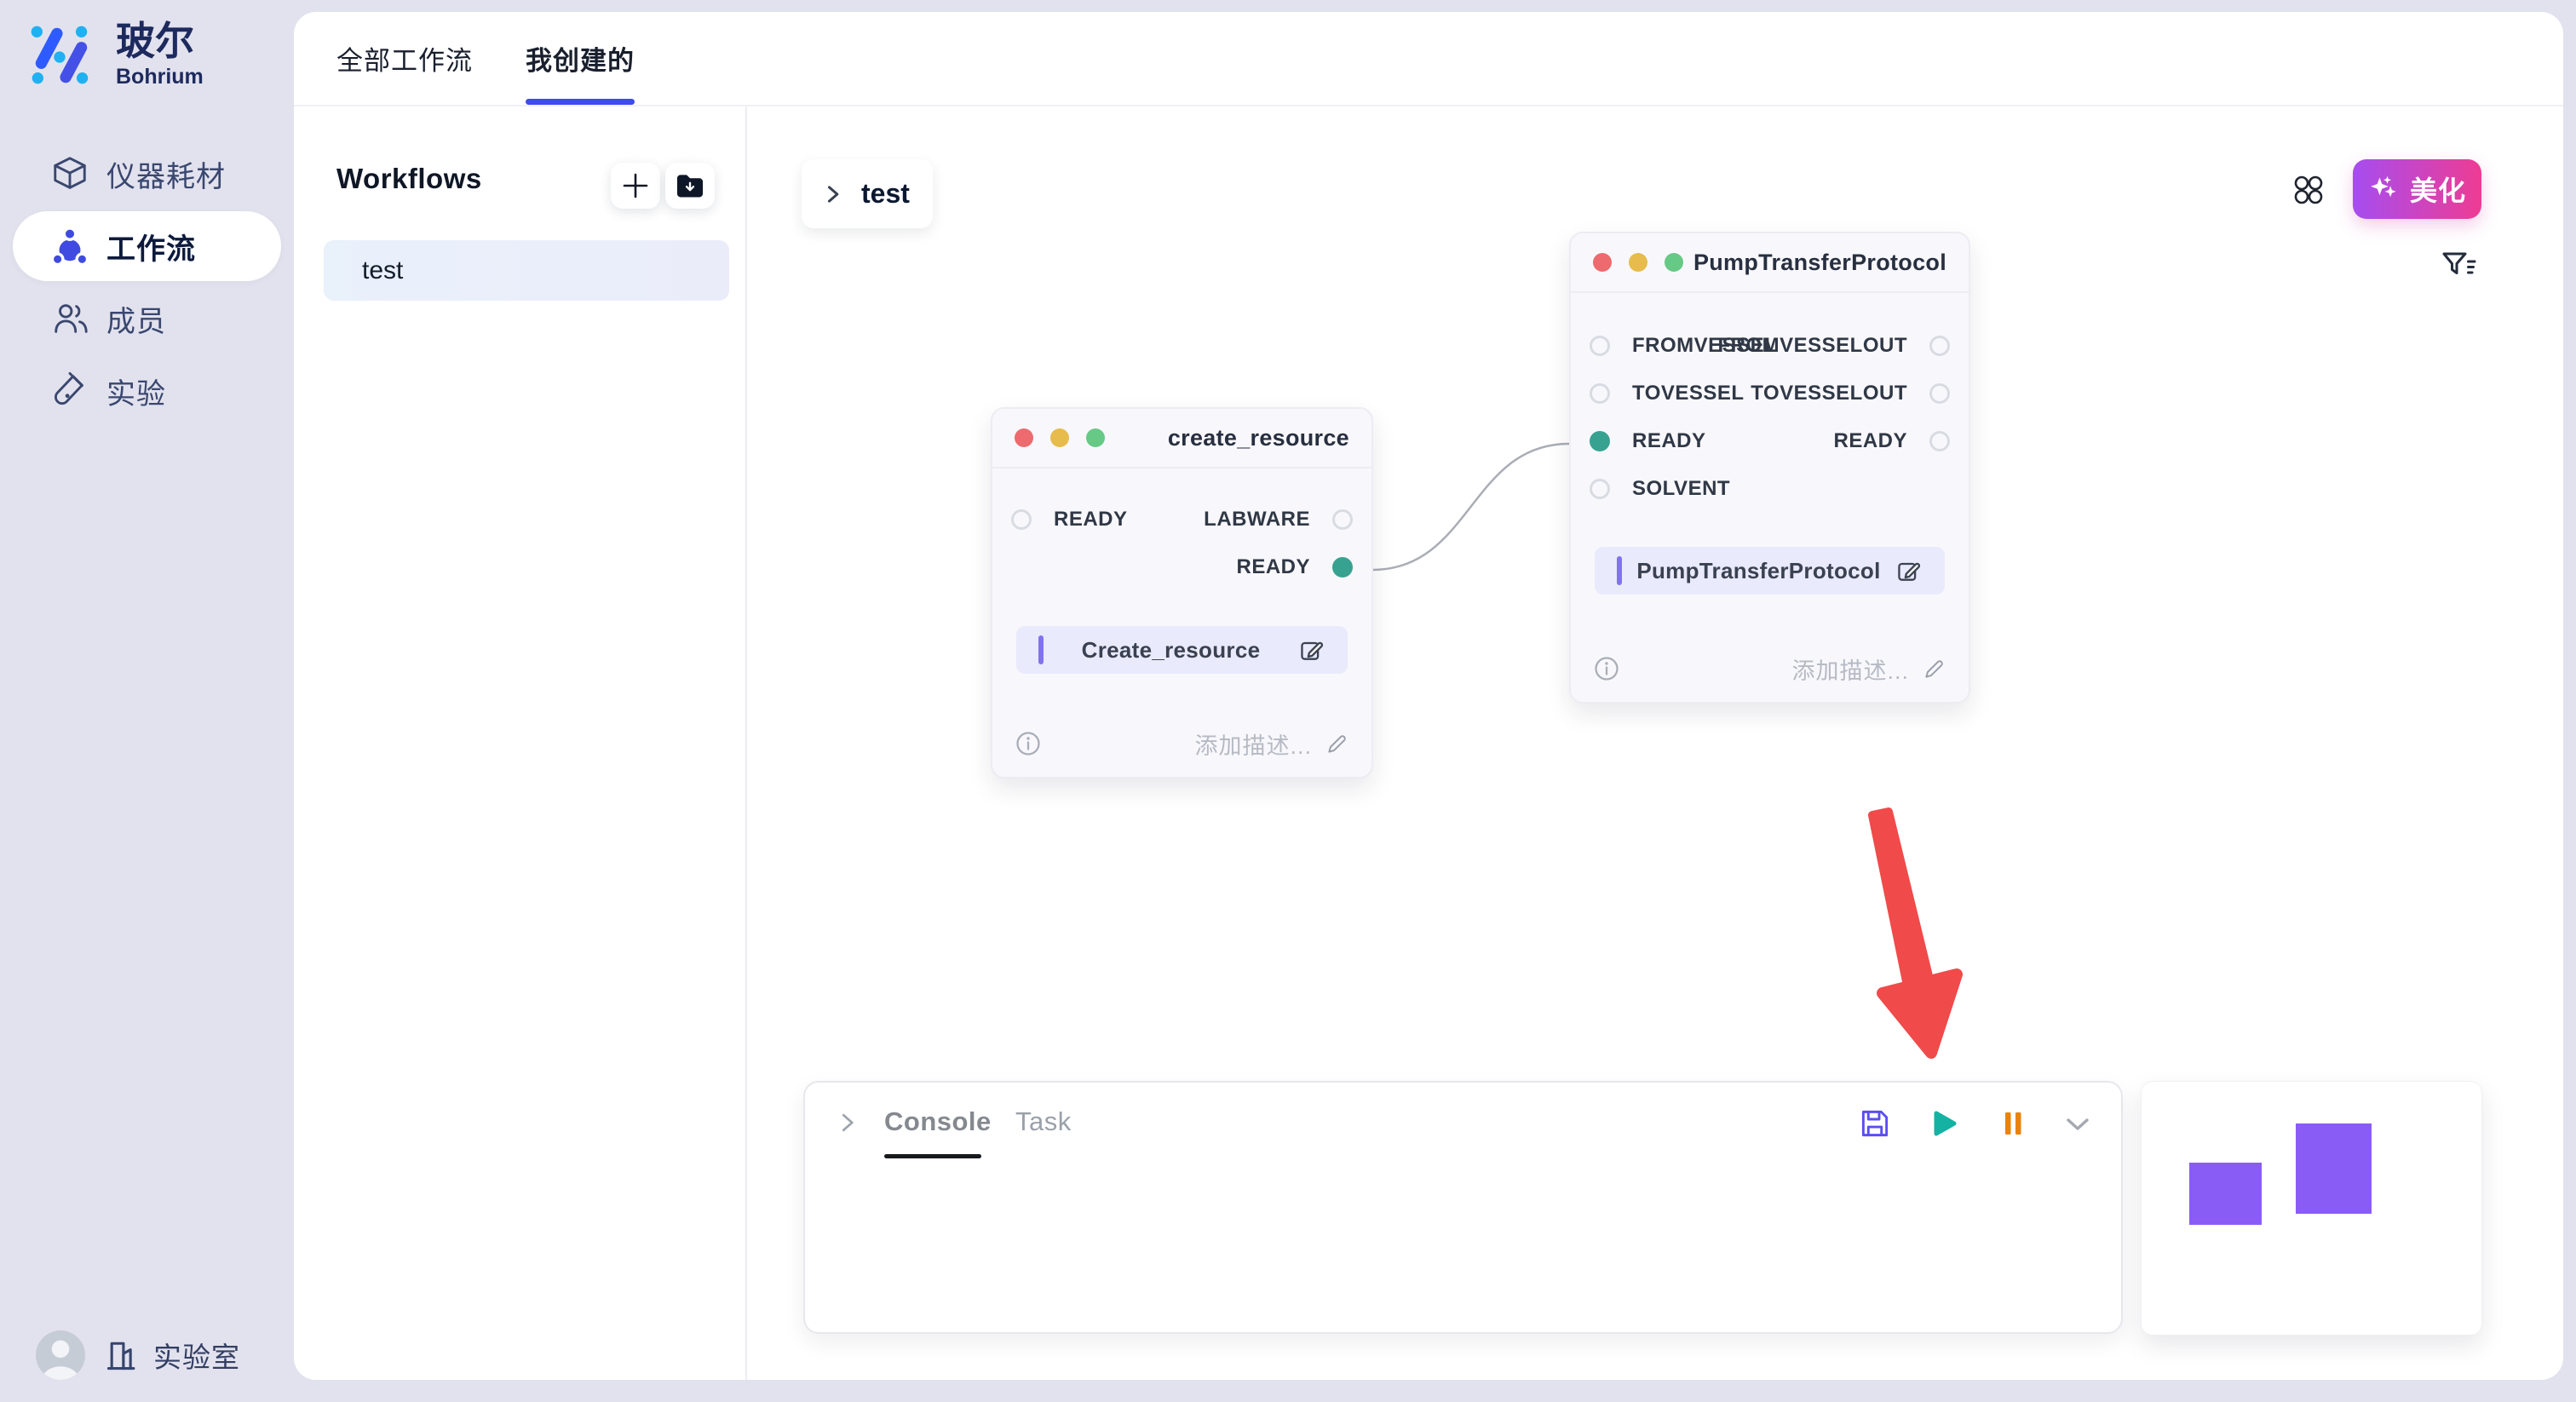 This screenshot has width=2576, height=1402. I want to click on node-task-pill: PumpTransferProtocol, so click(1770, 571).